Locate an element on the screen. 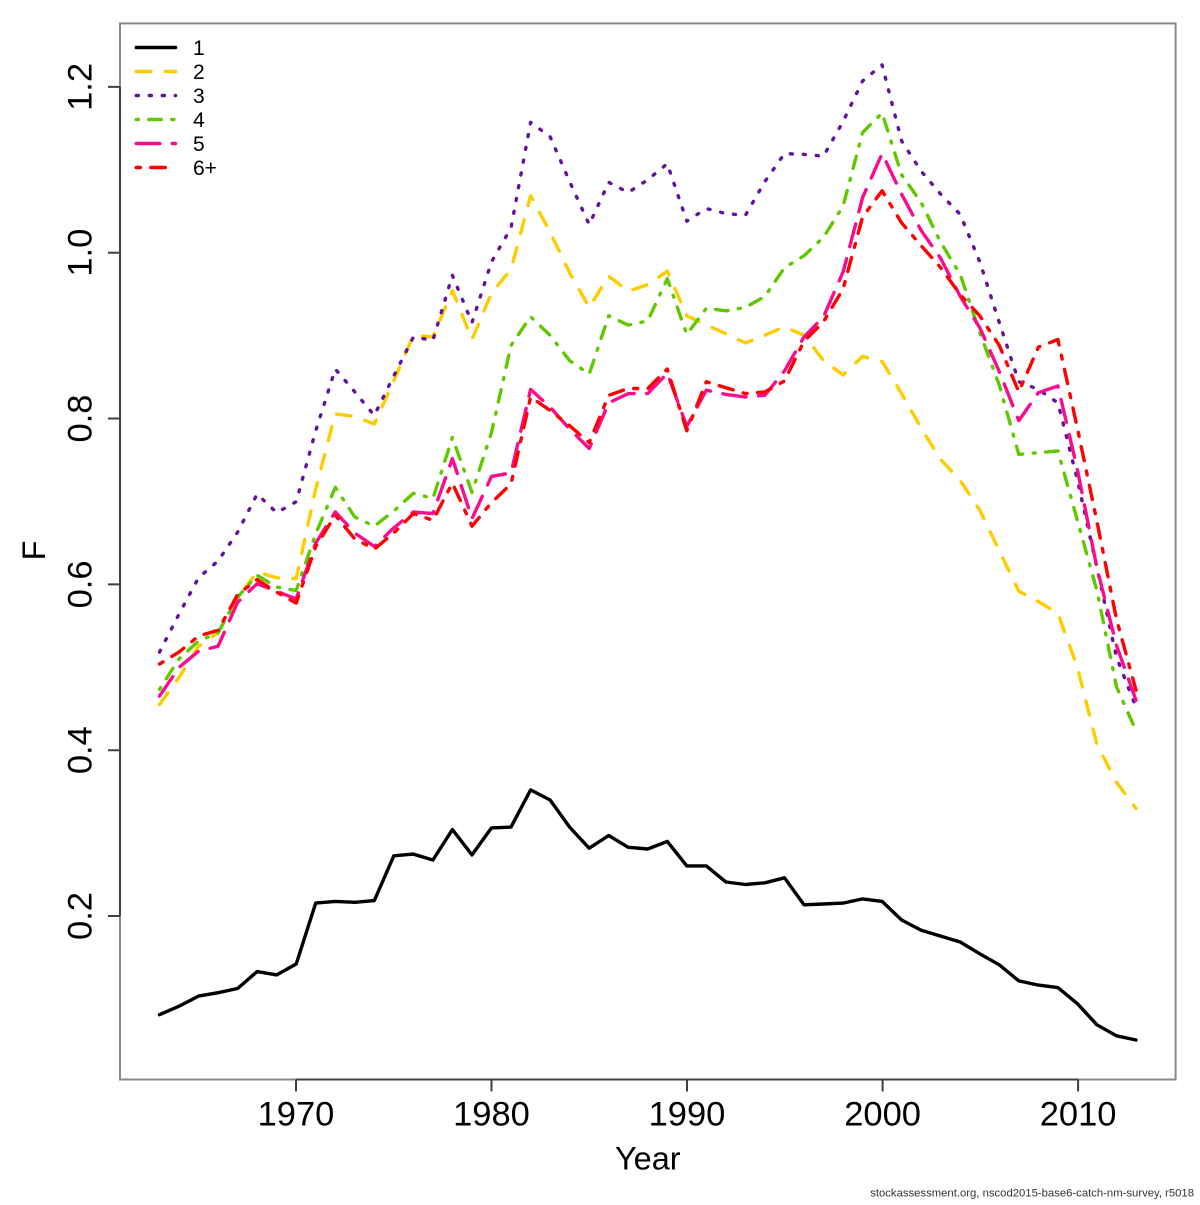 This screenshot has height=1205, width=1200. svg-text: 1.0 is located at coordinates (81, 253).